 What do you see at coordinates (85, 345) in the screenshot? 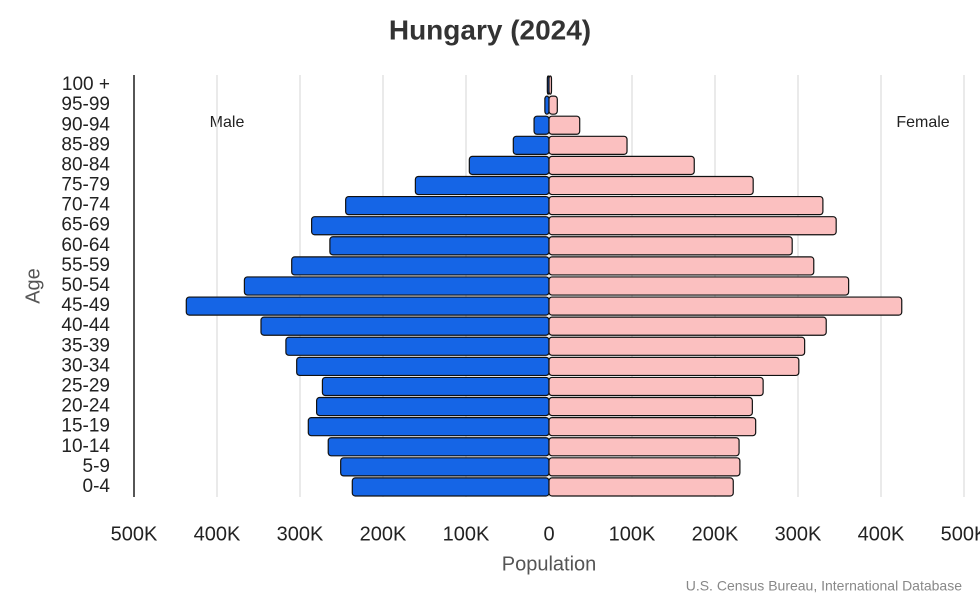
I see `y-tick-label: 35-39` at bounding box center [85, 345].